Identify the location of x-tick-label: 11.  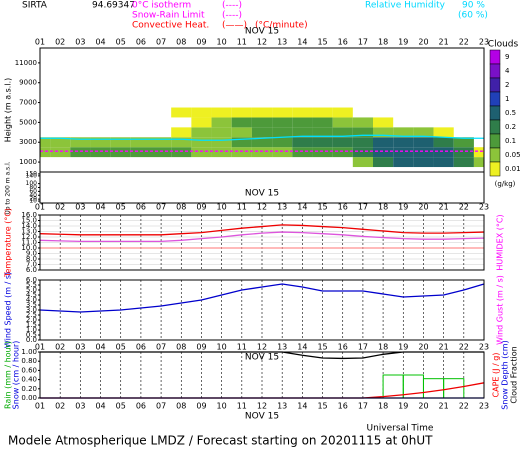
(242, 406).